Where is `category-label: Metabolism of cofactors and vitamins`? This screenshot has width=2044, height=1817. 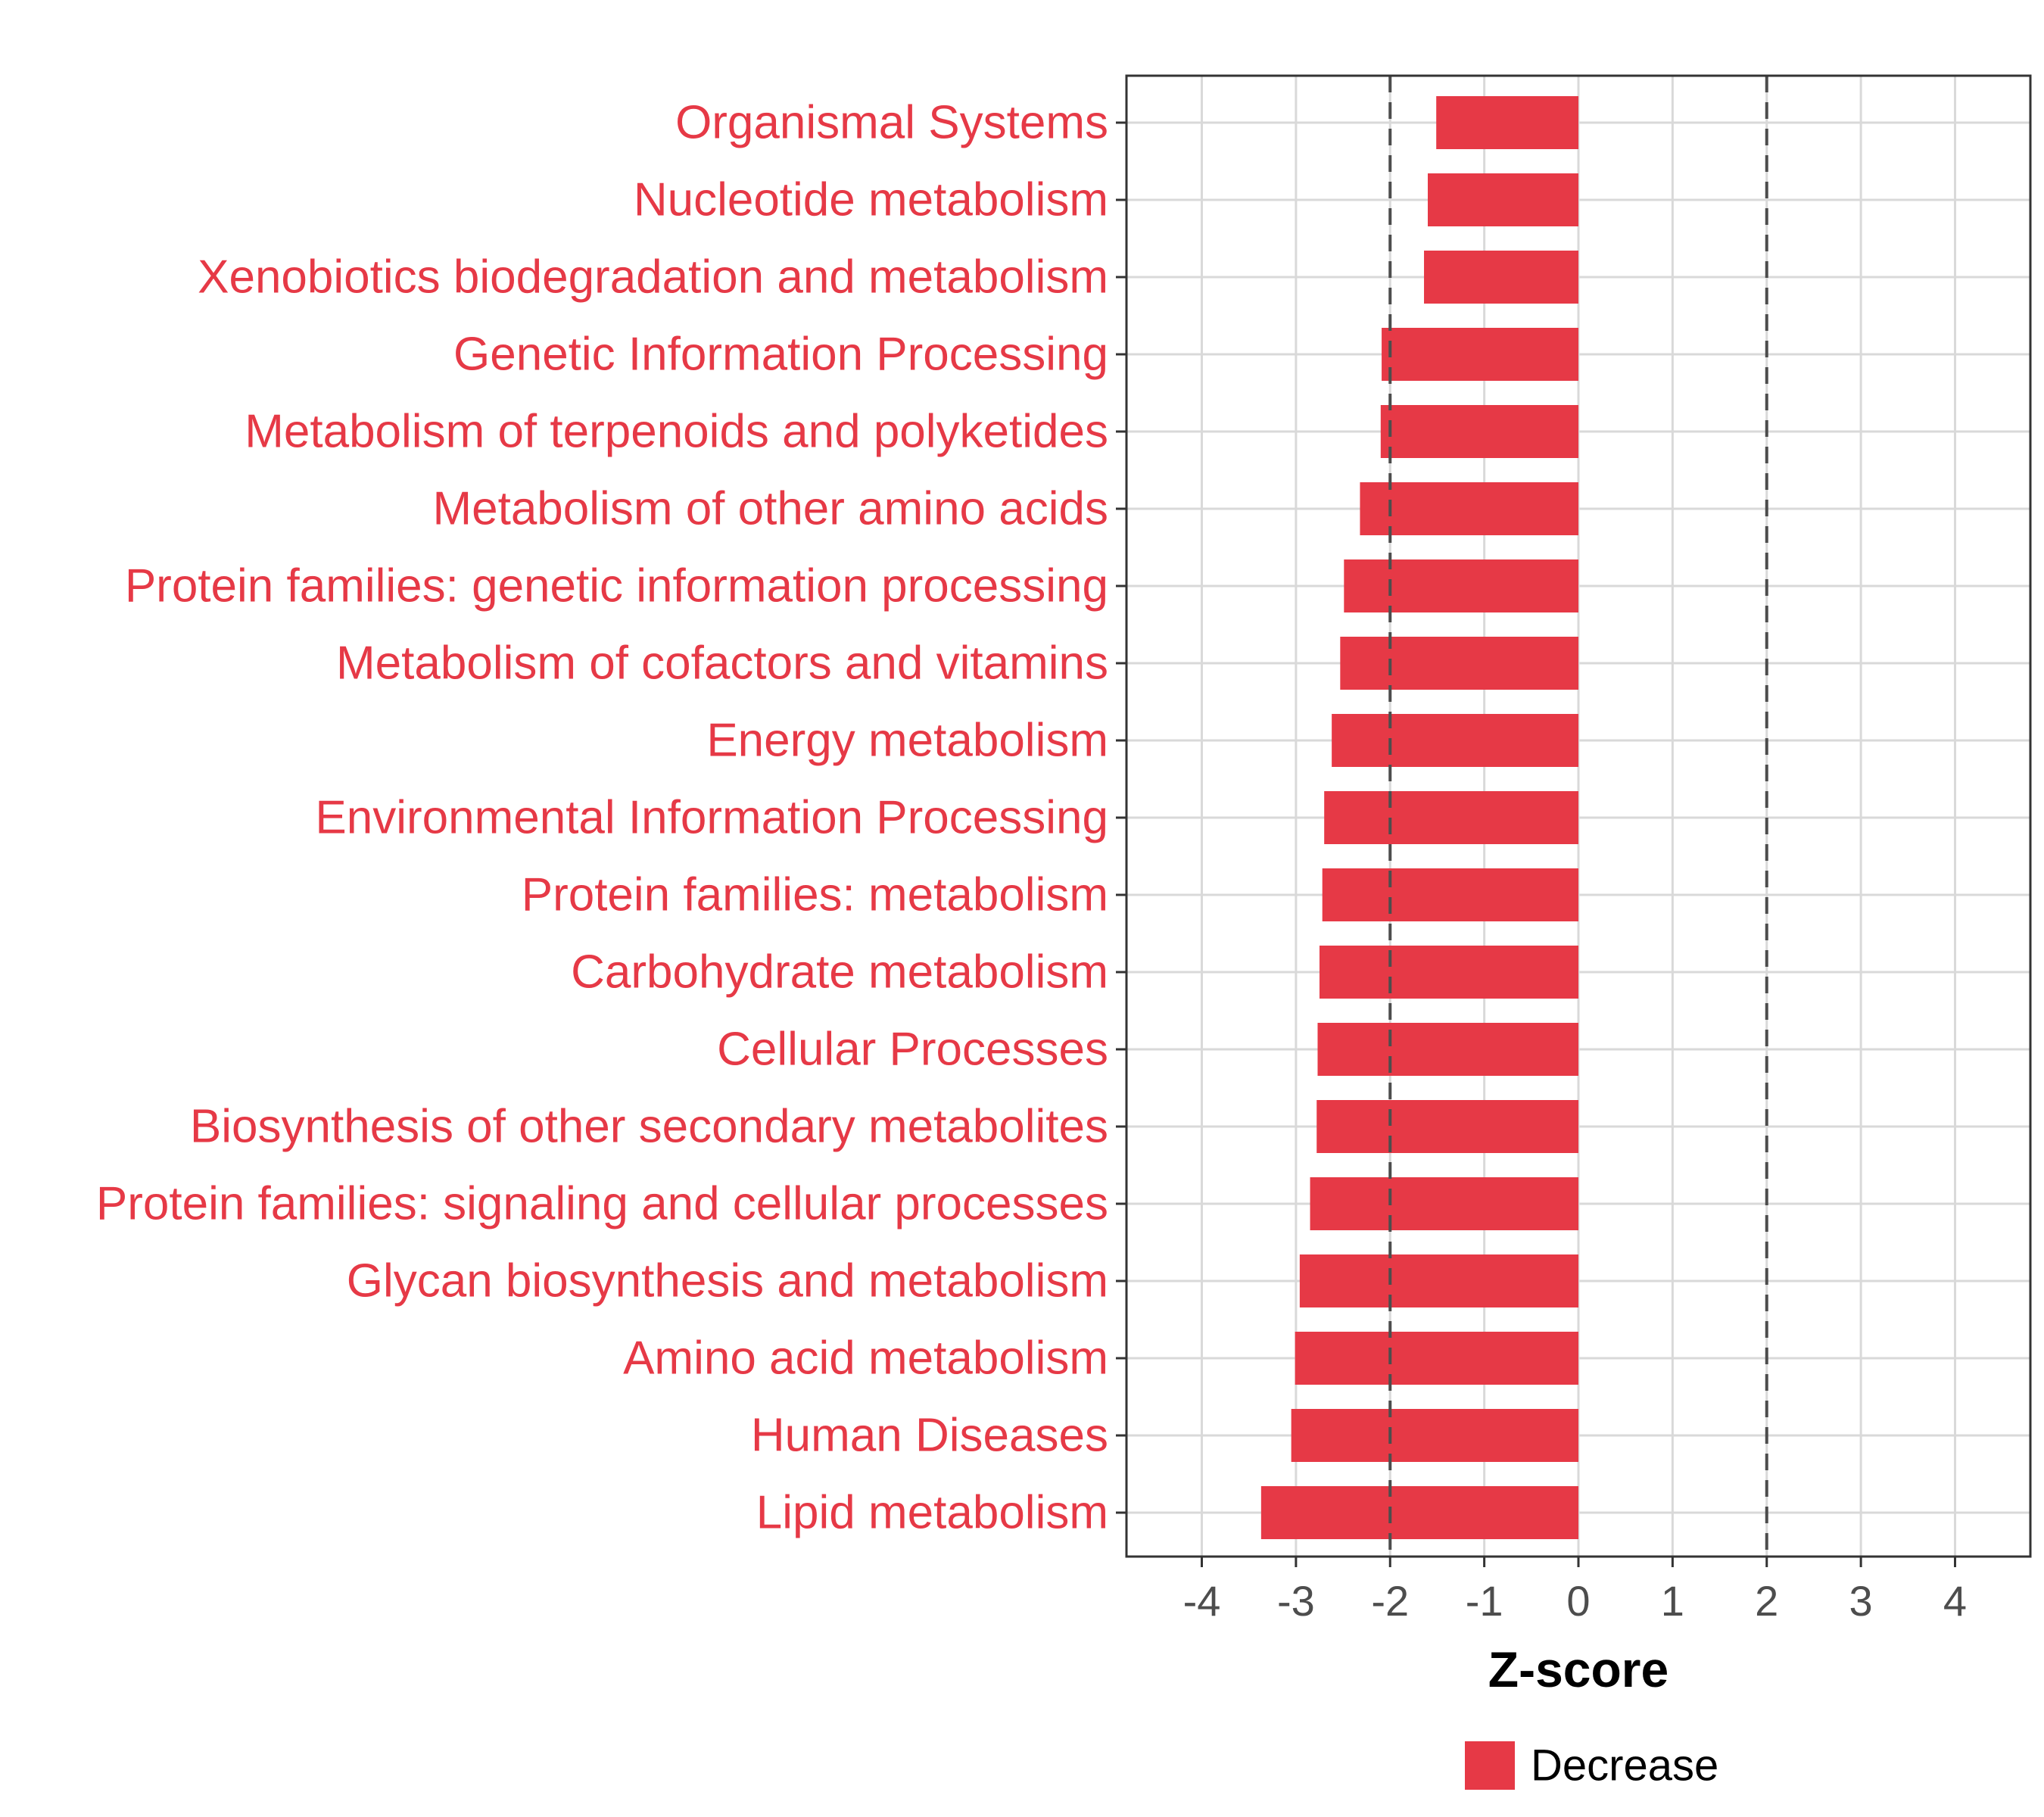
category-label: Metabolism of cofactors and vitamins is located at coordinates (722, 663).